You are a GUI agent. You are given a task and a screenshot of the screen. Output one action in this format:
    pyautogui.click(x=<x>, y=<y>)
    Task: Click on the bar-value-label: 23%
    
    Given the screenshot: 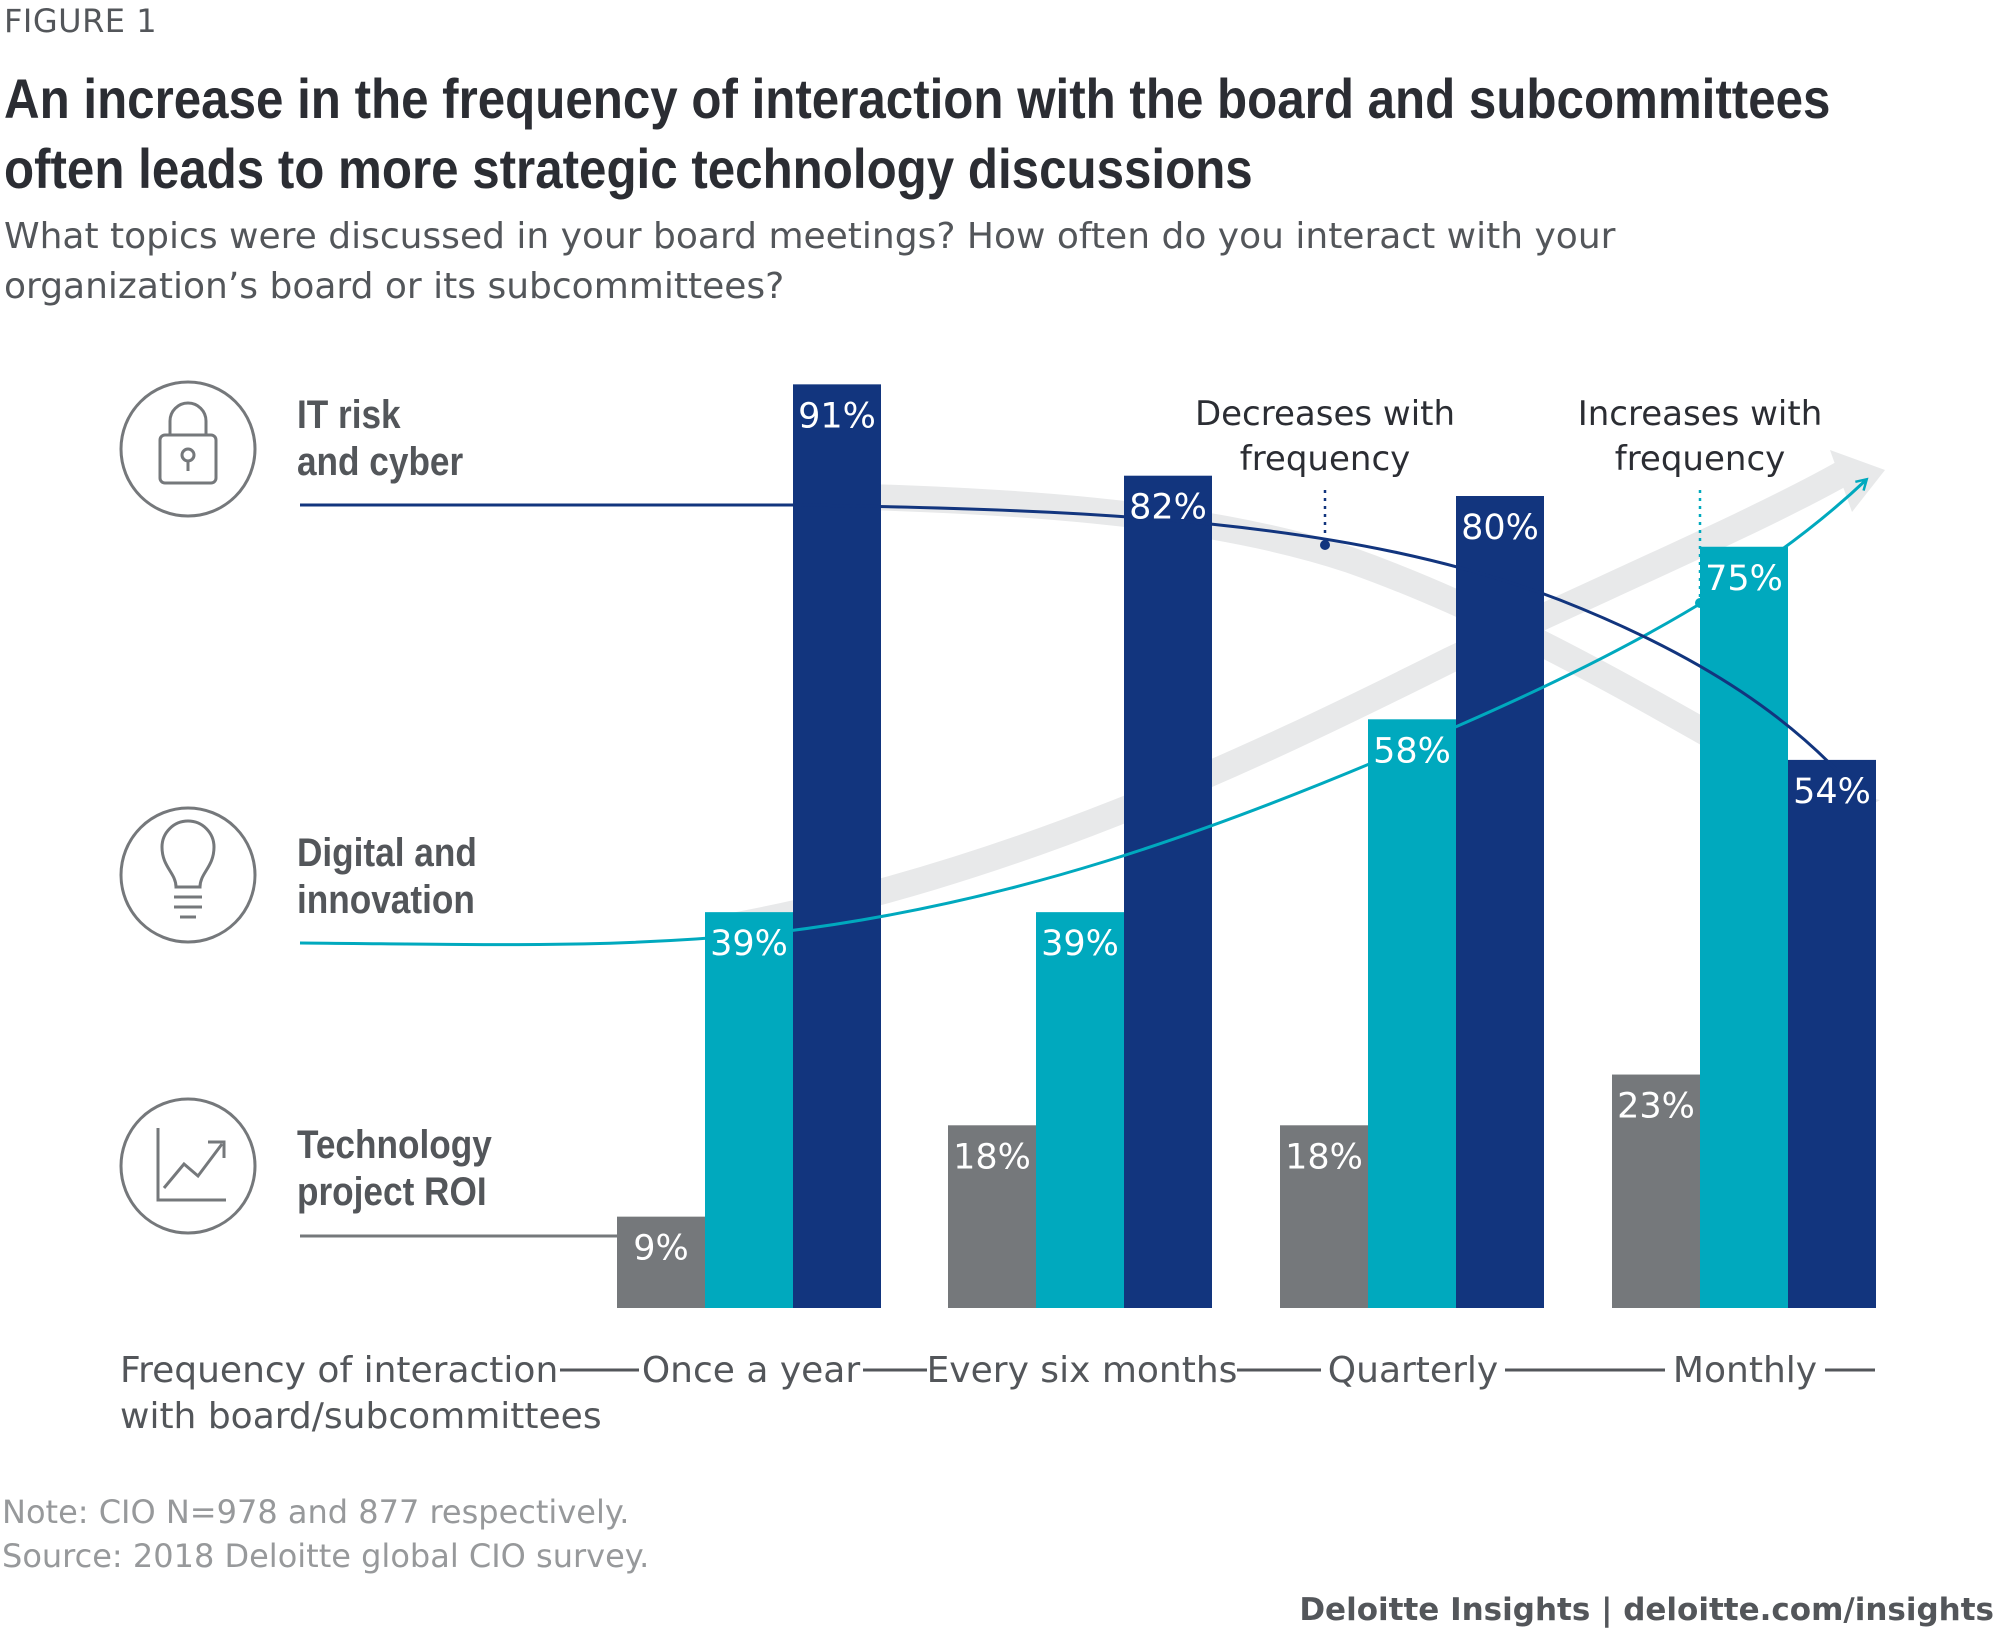 What is the action you would take?
    pyautogui.click(x=1656, y=1107)
    